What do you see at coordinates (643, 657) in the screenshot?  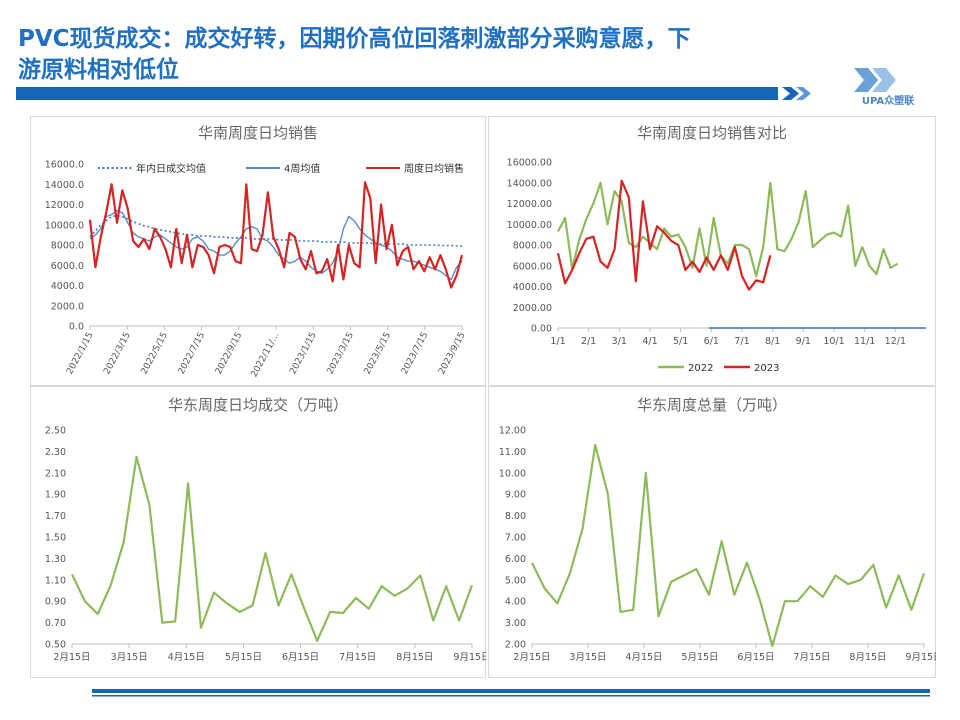 I see `x-tick-label: 4月15日` at bounding box center [643, 657].